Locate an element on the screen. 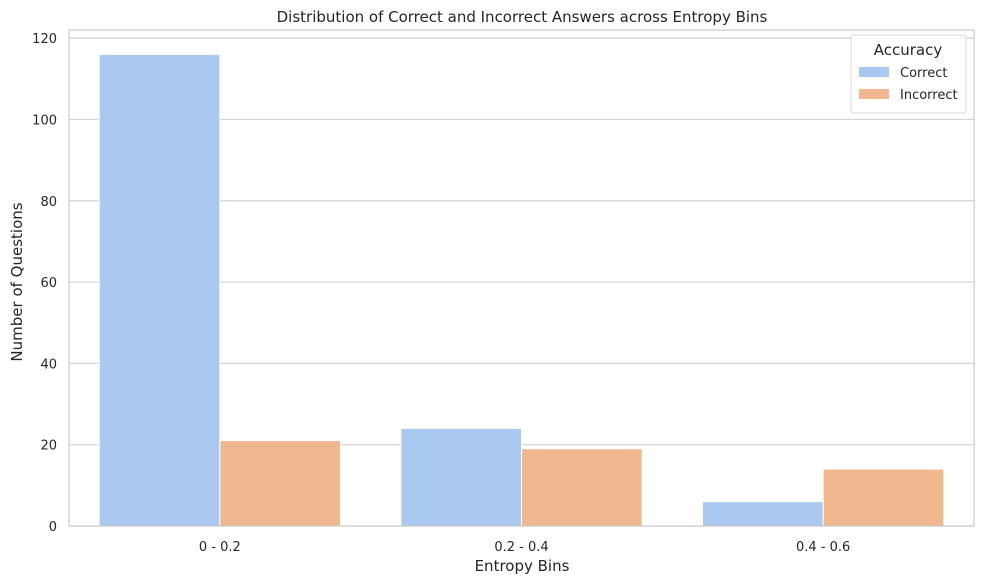 The image size is (984, 584). y-tick-label: 60 is located at coordinates (48, 283).